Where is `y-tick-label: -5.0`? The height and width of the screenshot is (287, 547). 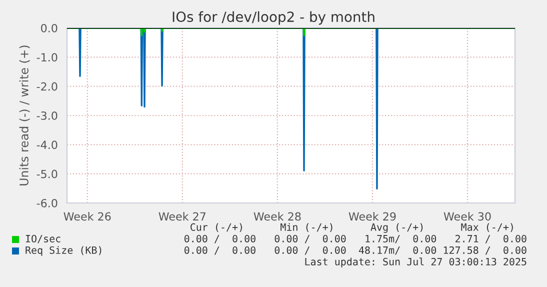 y-tick-label: -5.0 is located at coordinates (47, 174).